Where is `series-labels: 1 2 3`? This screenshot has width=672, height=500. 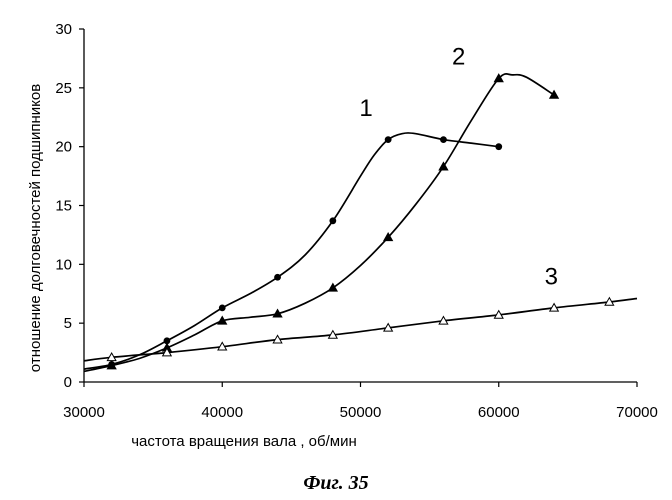
series-labels: 1 2 3 is located at coordinates (458, 166).